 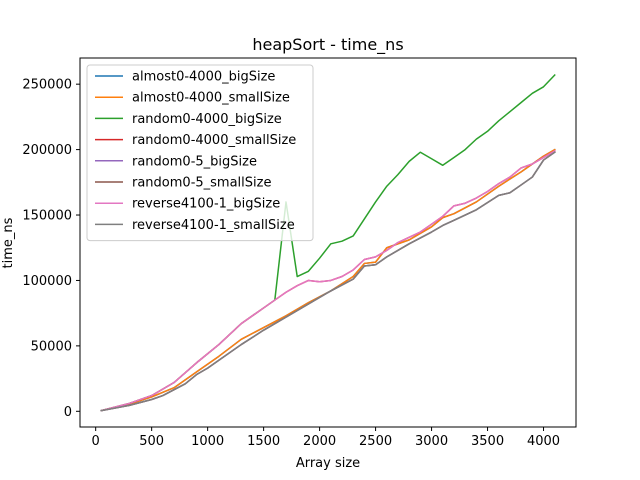 What do you see at coordinates (206, 204) in the screenshot?
I see `legend-label-6: reverse4100-1_bigSize` at bounding box center [206, 204].